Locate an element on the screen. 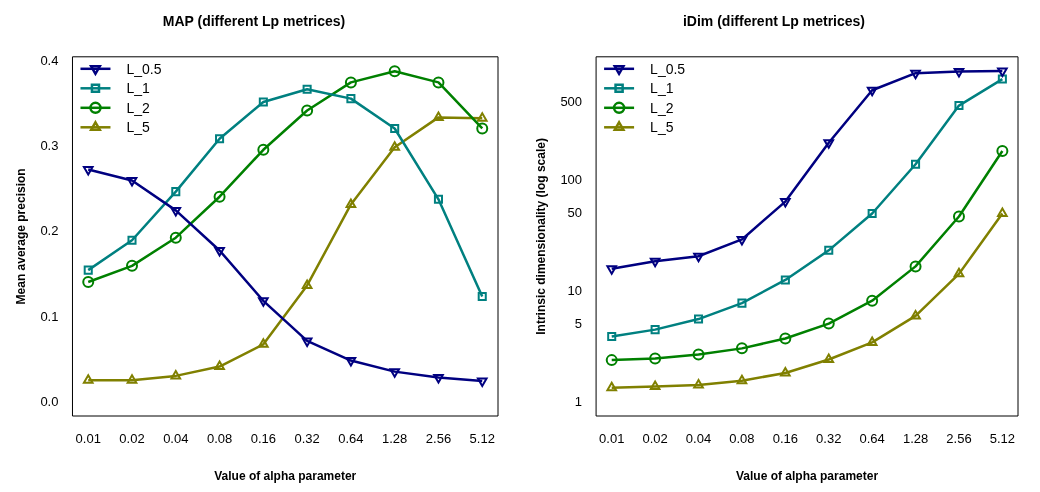 The image size is (1040, 492). y-tick-label: 100 is located at coordinates (571, 179).